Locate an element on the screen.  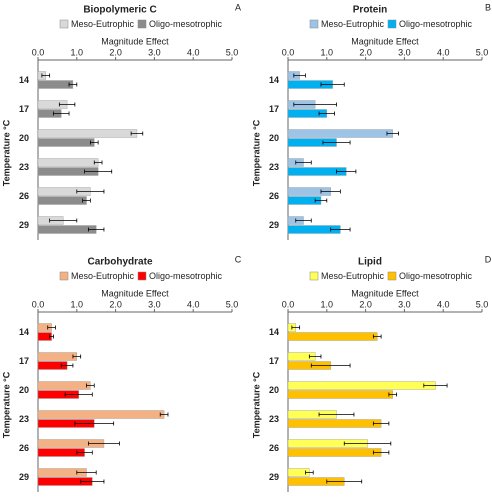
panel-title: Carbohydrate is located at coordinates (119, 262).